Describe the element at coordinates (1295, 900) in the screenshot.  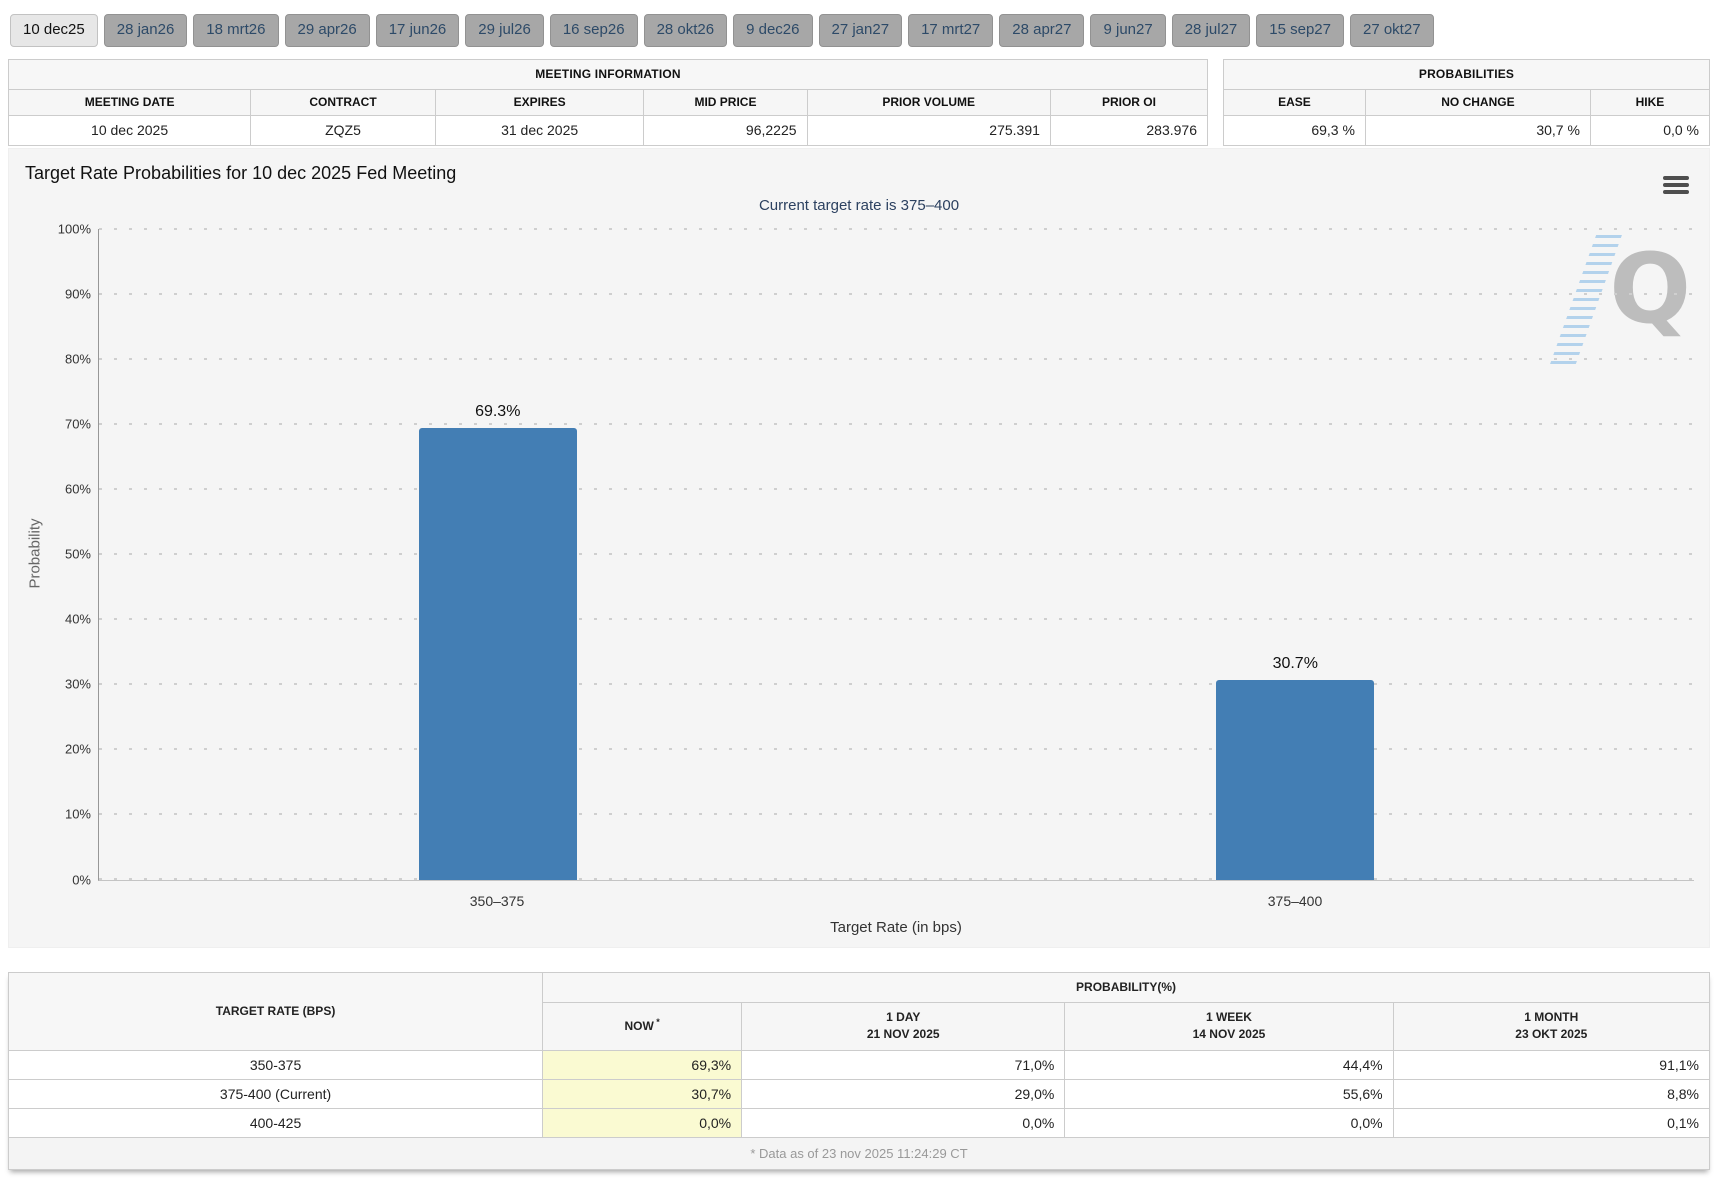
I see `category-label-375–400: 375–400` at that location.